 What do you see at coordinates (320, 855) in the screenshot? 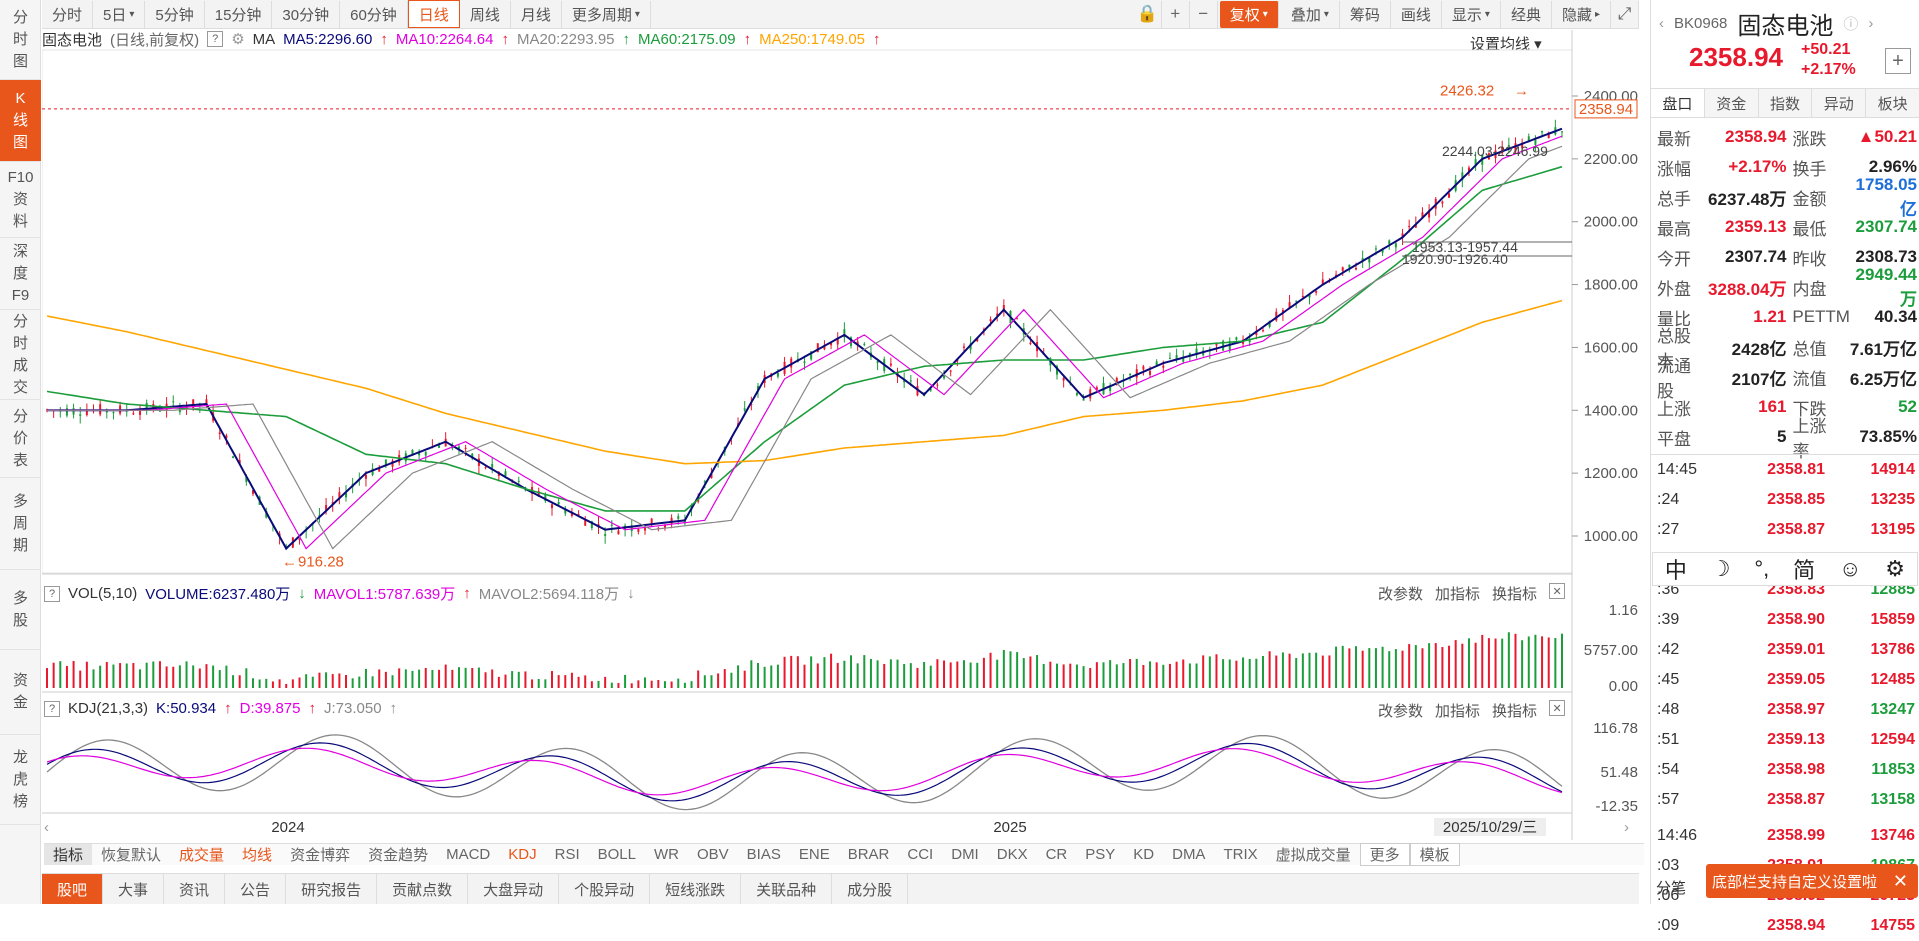
I see `indicator-tab-4: 资金博弈` at bounding box center [320, 855].